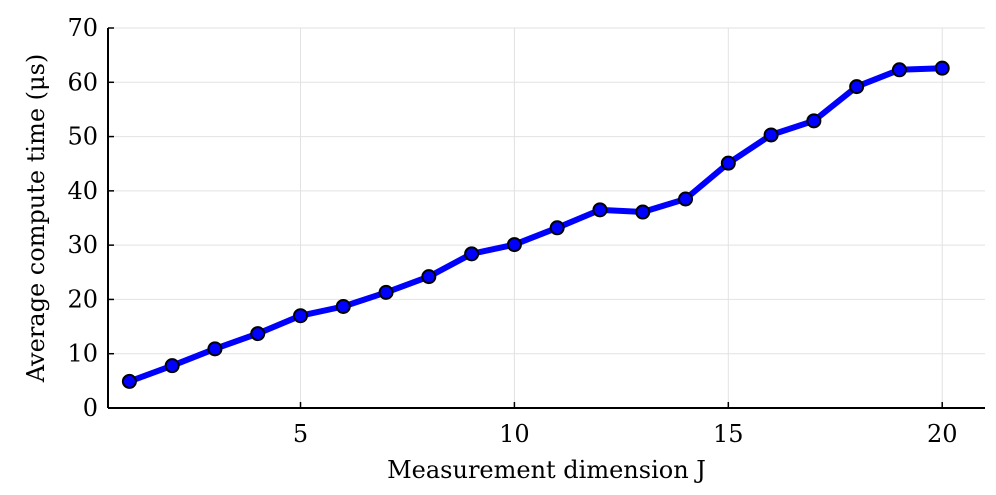  Describe the element at coordinates (36, 219) in the screenshot. I see `y-axis-label: Average compute time (μs)` at that location.